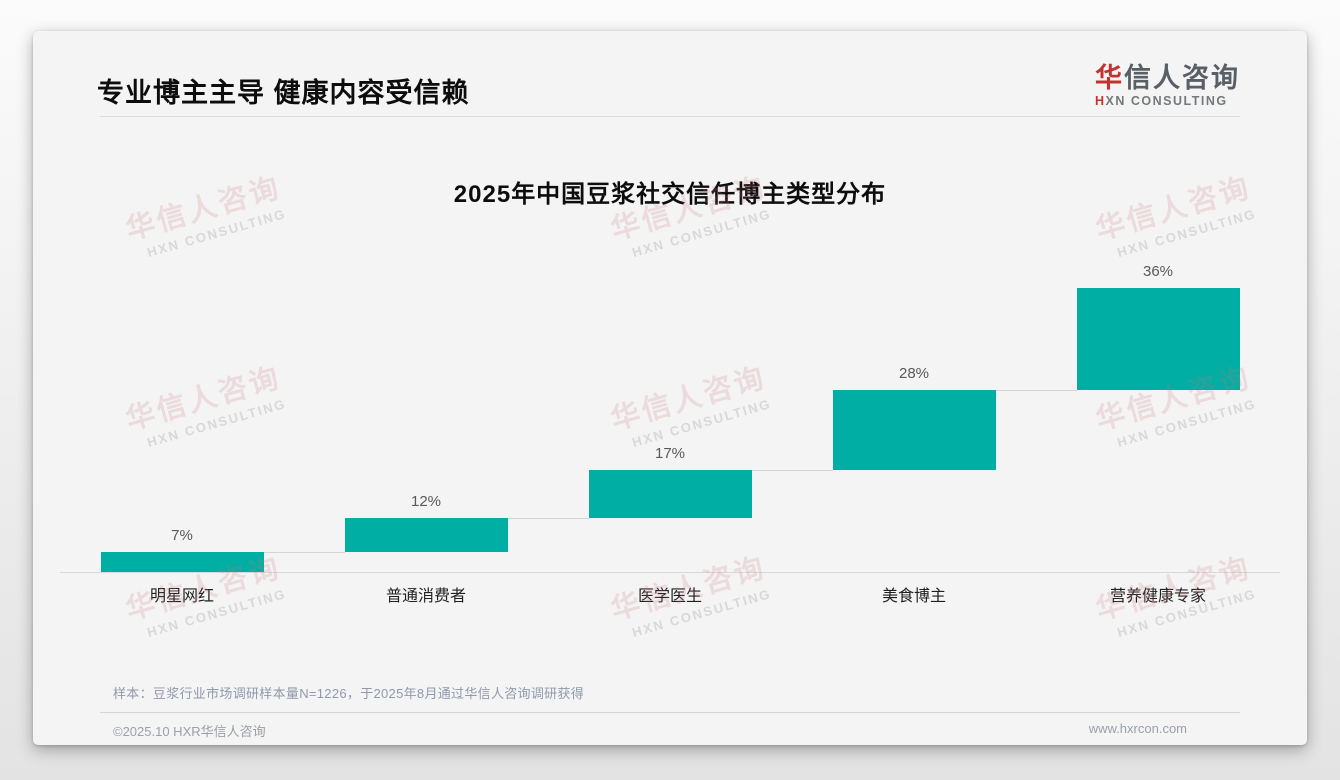 The height and width of the screenshot is (780, 1340). What do you see at coordinates (1158, 271) in the screenshot?
I see `value-label-营养健康专家: 36%` at bounding box center [1158, 271].